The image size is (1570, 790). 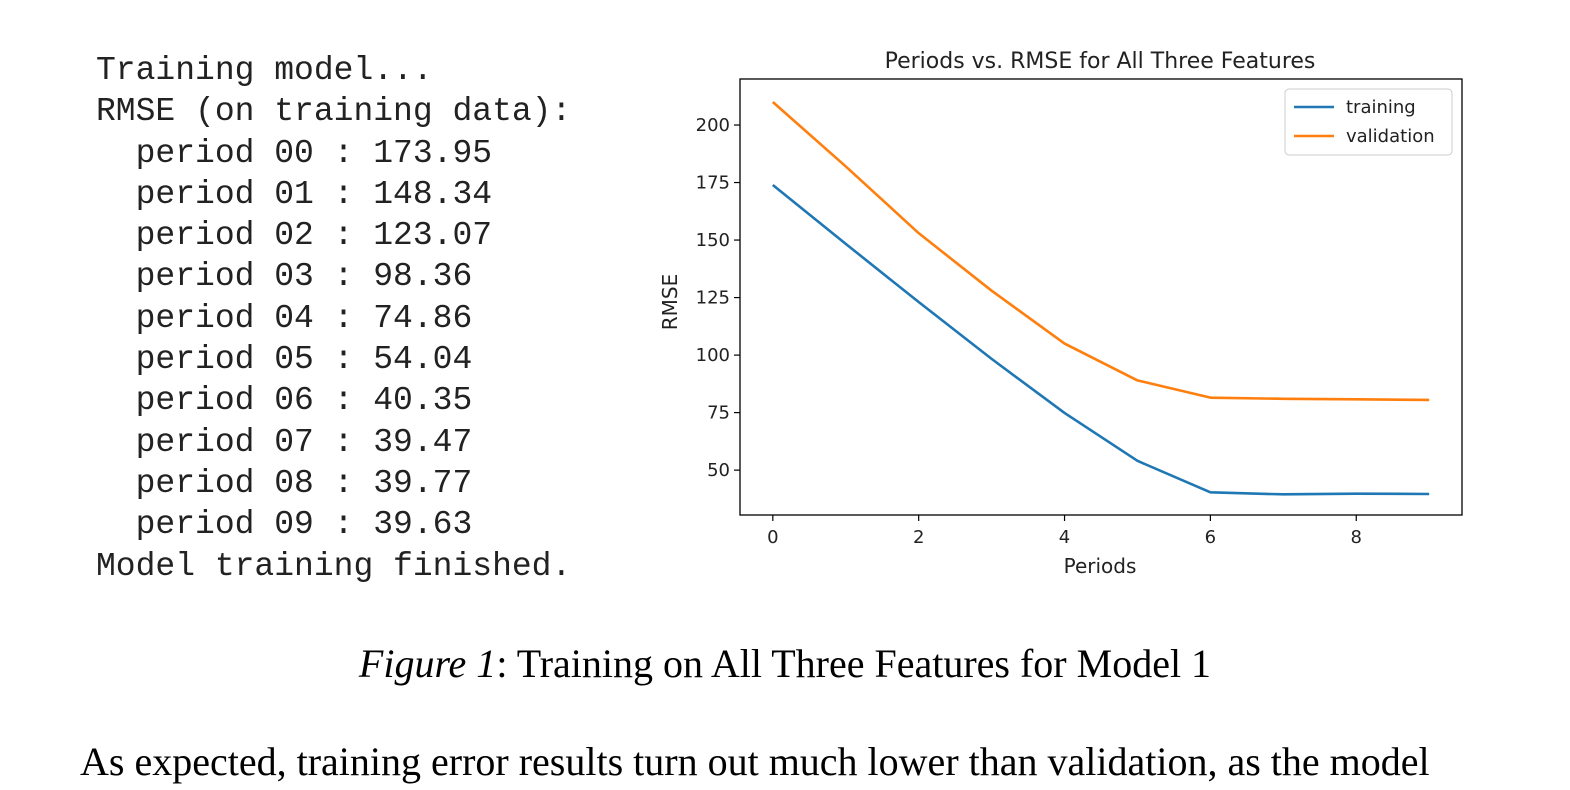 I want to click on console-line: period 08 : 39.77, so click(x=284, y=483).